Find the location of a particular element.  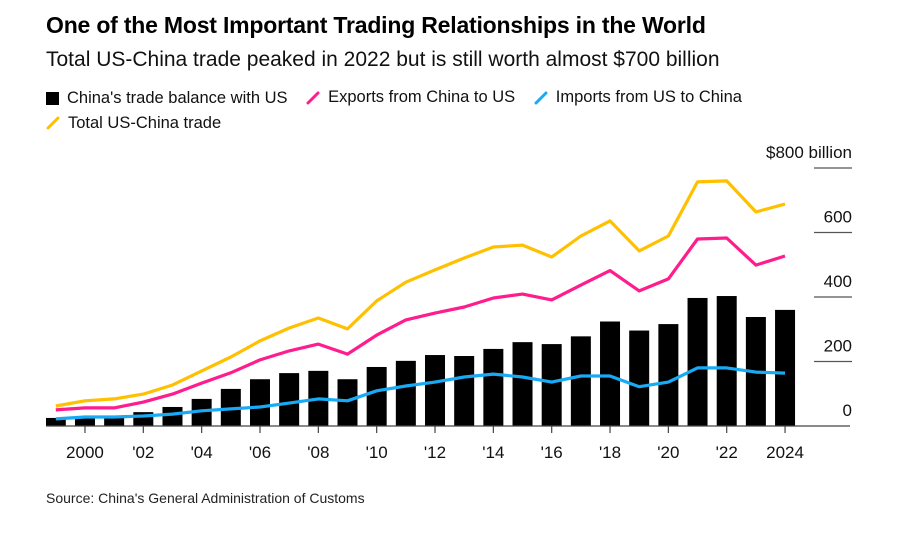

x-tick-label: '22 is located at coordinates (727, 452).